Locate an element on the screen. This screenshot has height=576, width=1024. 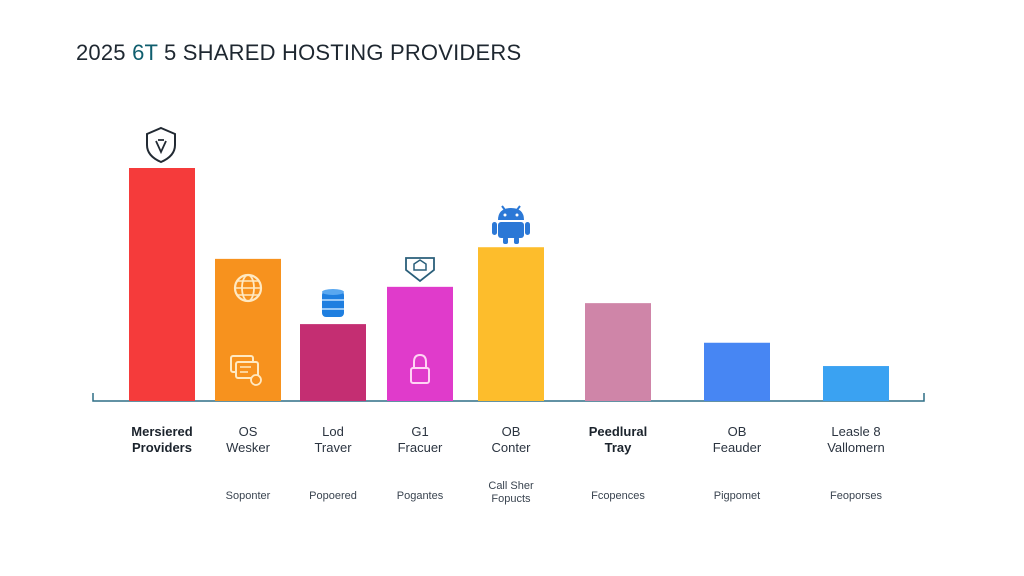
category-label-line: Traver is located at coordinates (333, 447).